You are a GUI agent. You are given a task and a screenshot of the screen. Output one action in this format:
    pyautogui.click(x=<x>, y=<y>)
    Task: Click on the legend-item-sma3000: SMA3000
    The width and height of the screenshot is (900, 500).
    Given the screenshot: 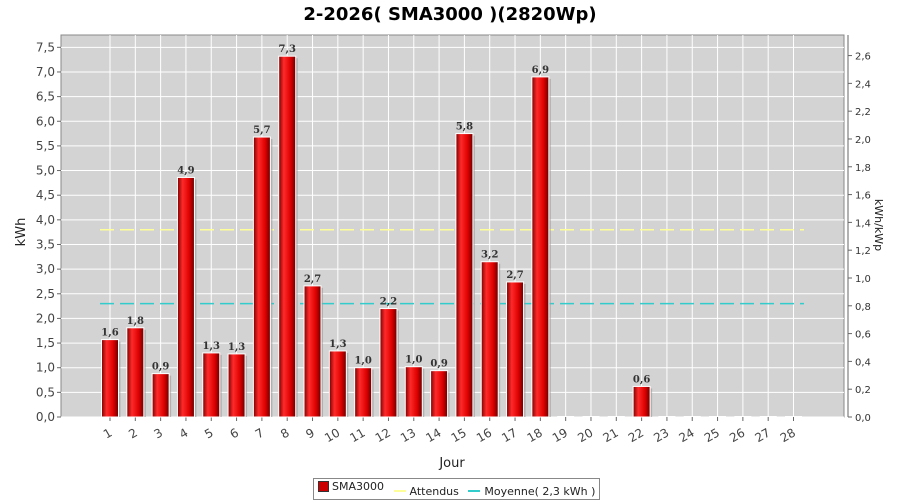 What is the action you would take?
    pyautogui.click(x=351, y=486)
    